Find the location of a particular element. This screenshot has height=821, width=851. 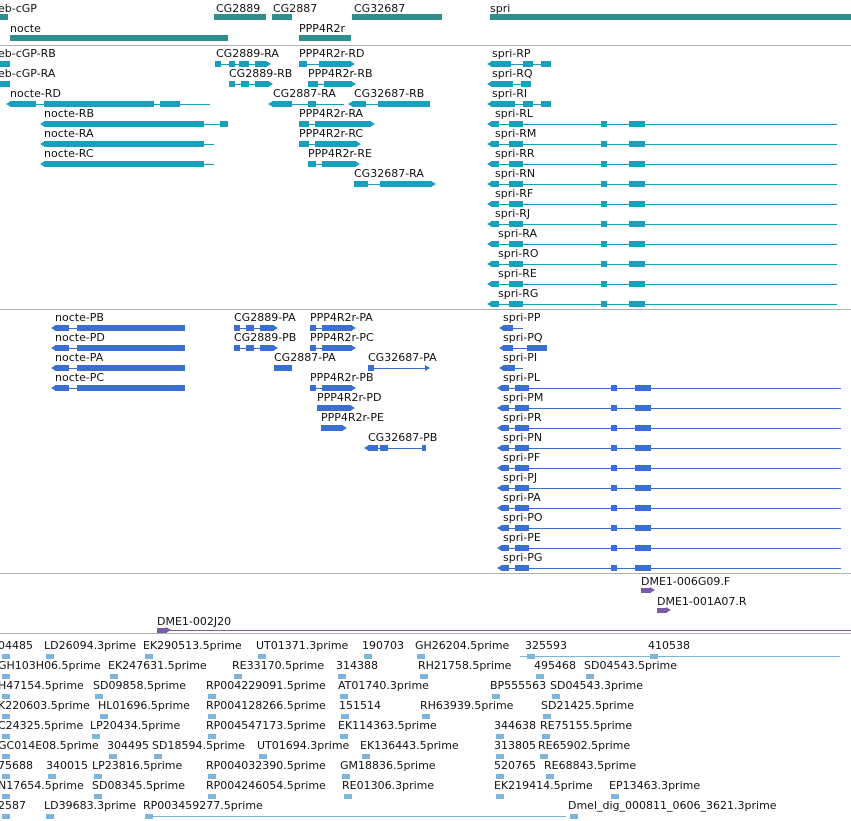

feature-label: nocte is located at coordinates (25, 28).